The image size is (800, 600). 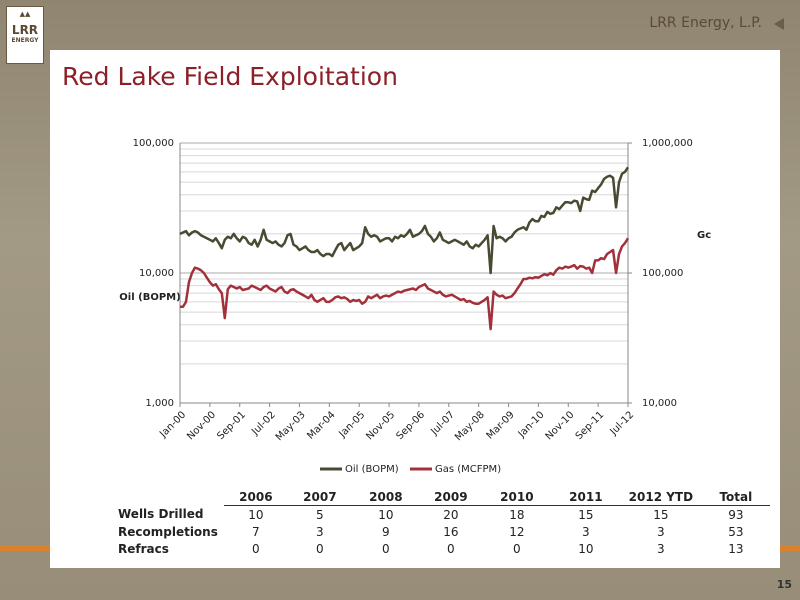 I want to click on y-axis-label: Oil (BOPM), so click(x=149, y=297).